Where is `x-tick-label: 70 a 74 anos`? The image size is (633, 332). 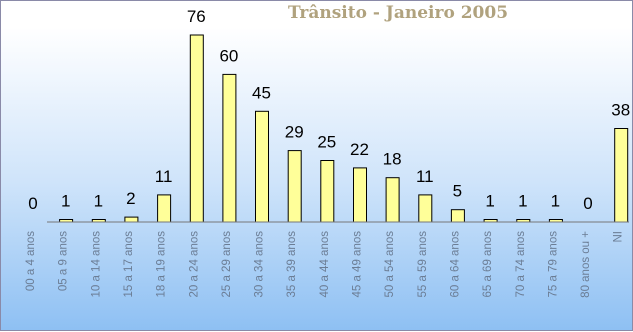 x-tick-label: 70 a 74 anos is located at coordinates (521, 264).